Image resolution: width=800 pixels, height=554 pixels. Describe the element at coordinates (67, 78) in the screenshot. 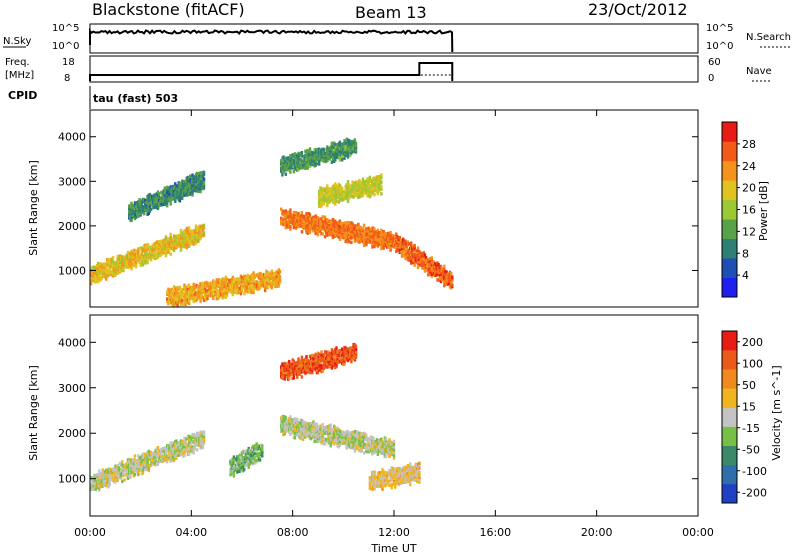

I see `freq-tick-low: 8` at that location.